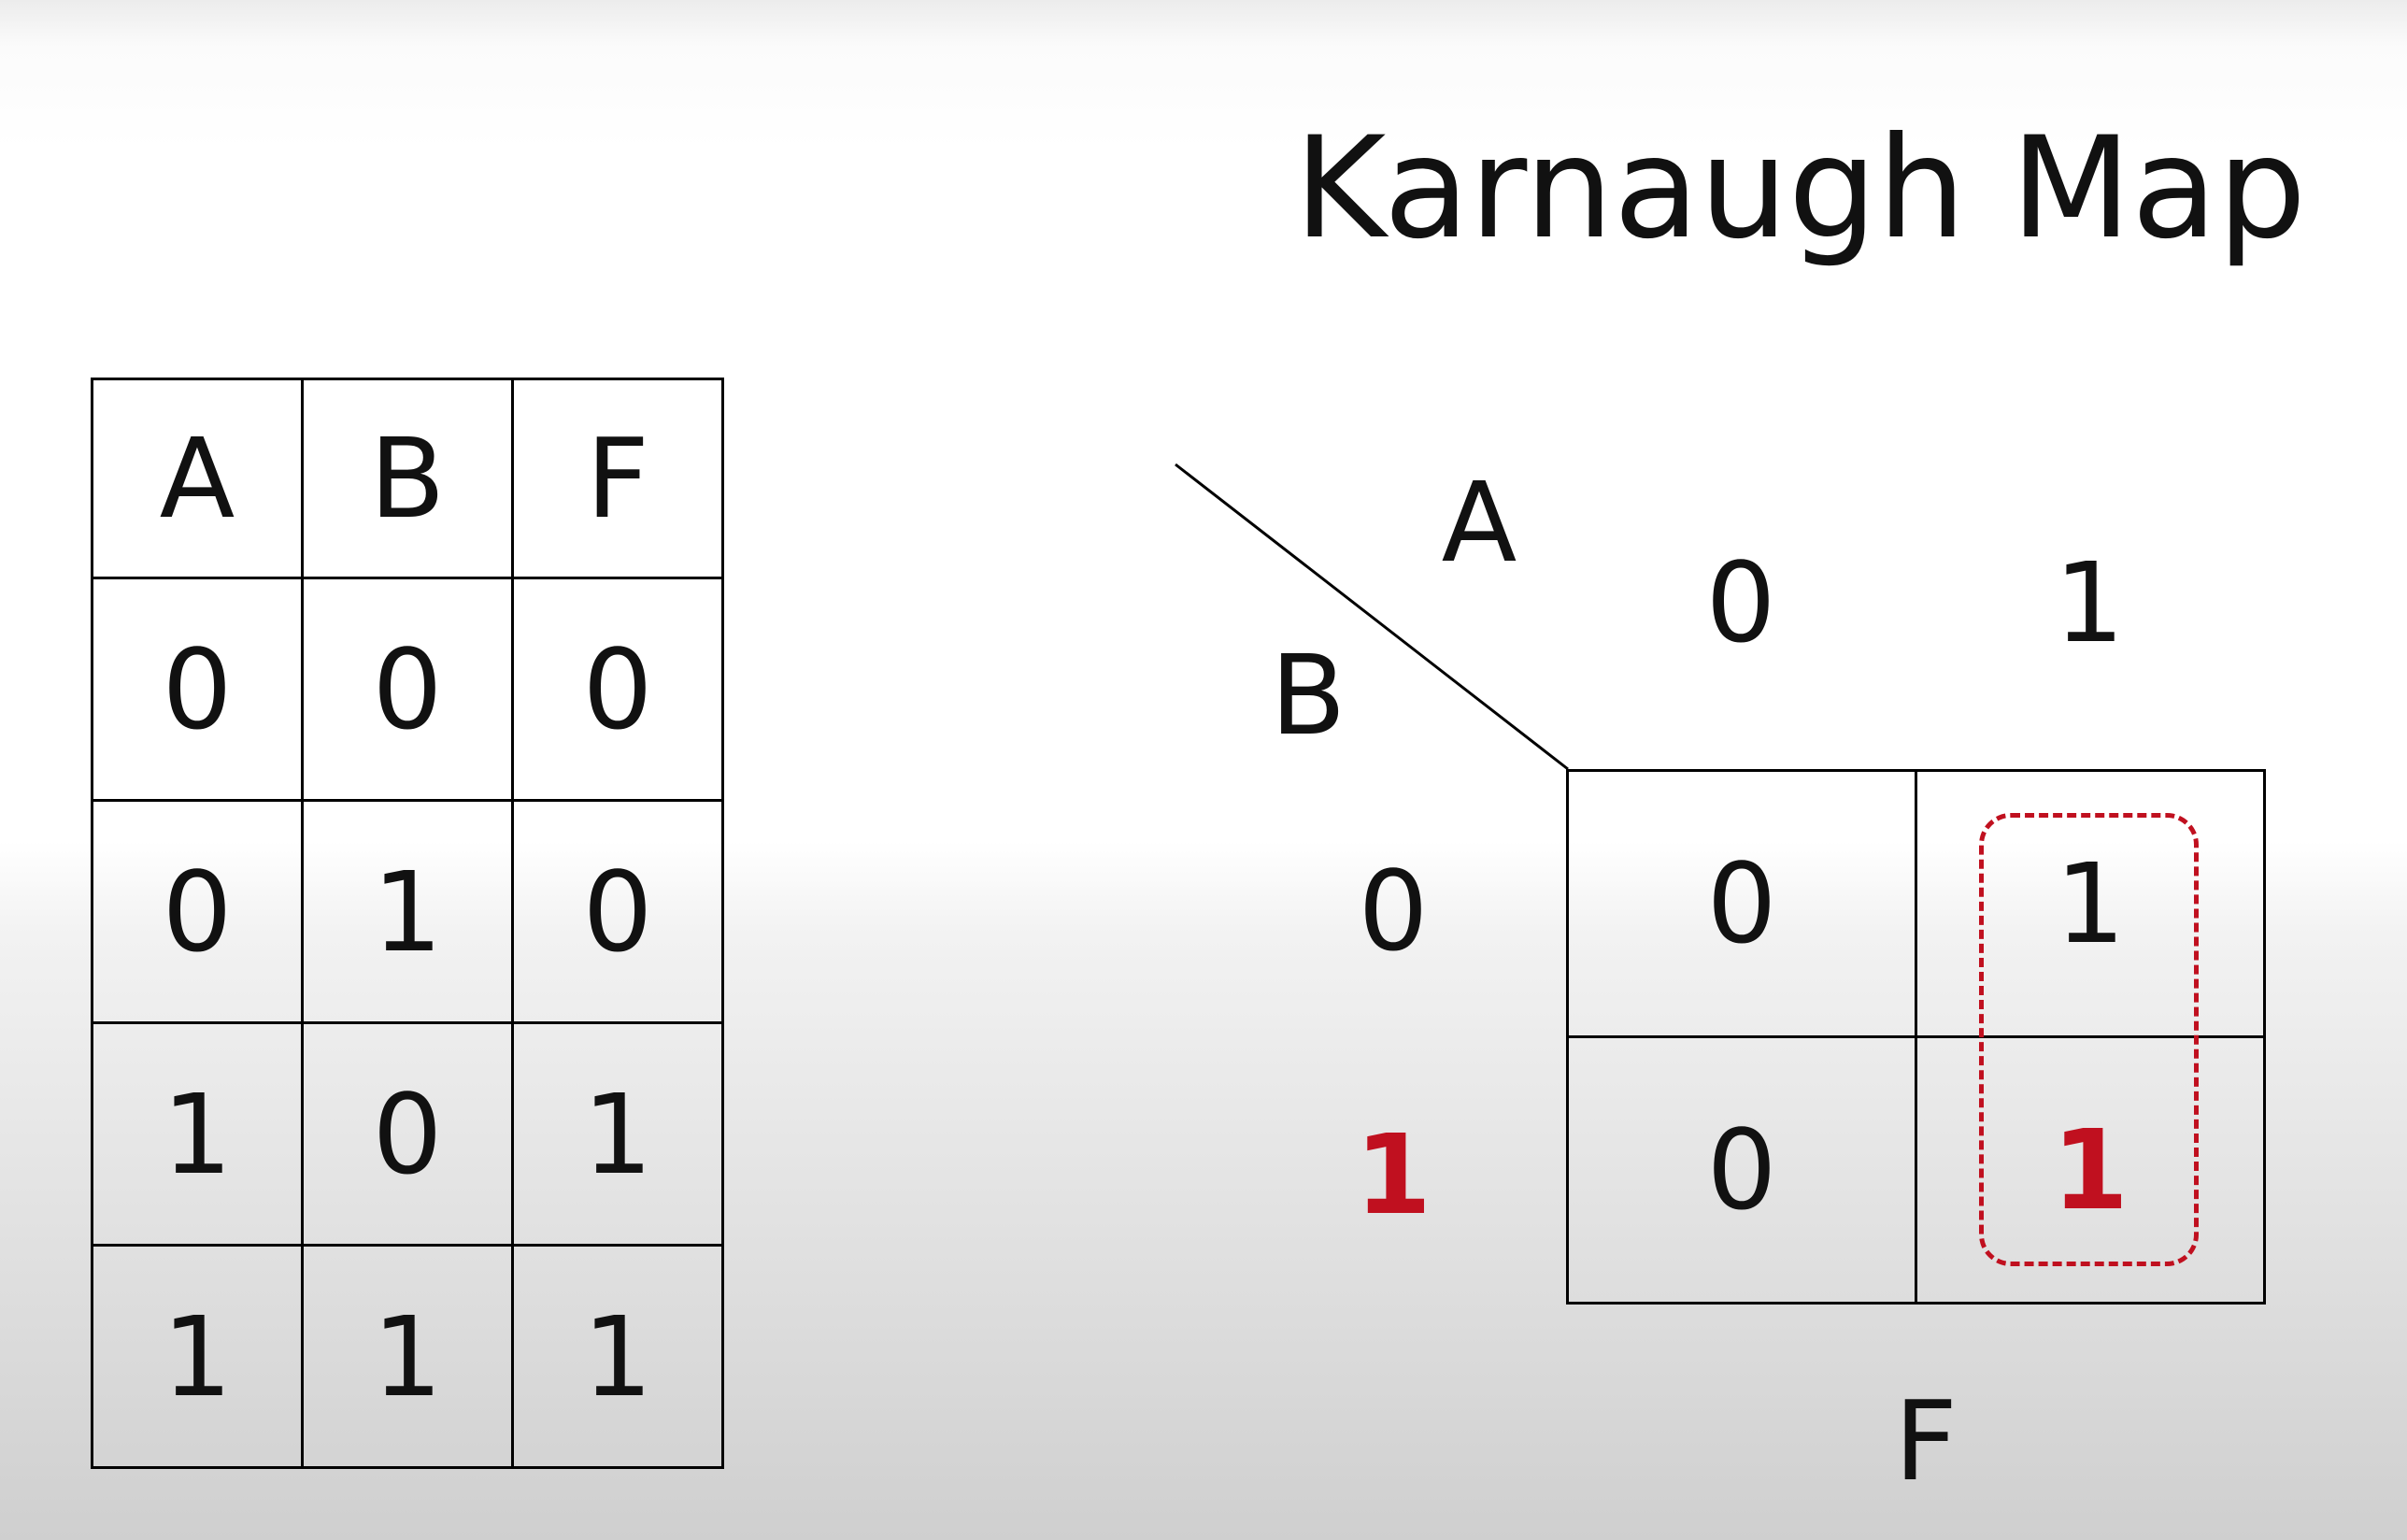  I want to click on truth-table-row: 0 1 0, so click(407, 911).